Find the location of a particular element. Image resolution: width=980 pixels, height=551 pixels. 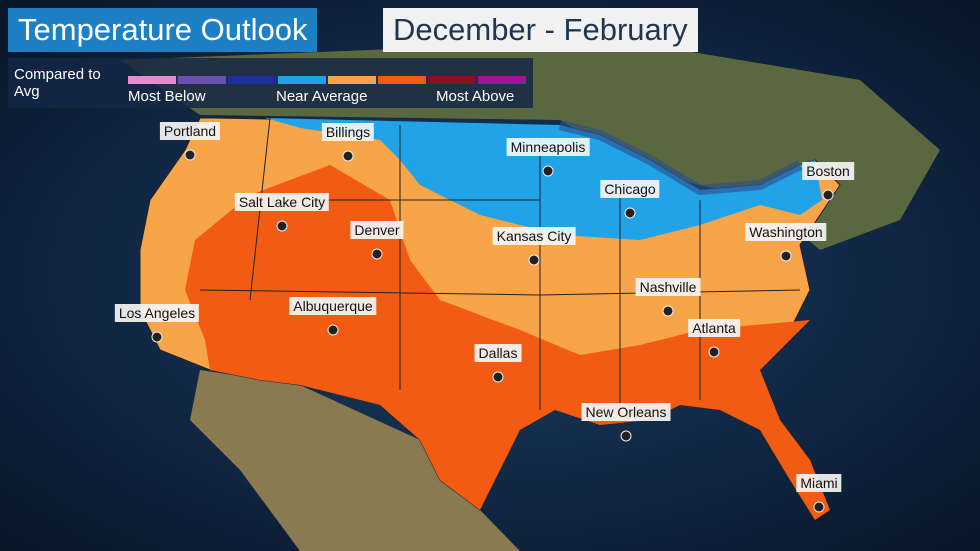

city-label: Los Angeles is located at coordinates (157, 313).